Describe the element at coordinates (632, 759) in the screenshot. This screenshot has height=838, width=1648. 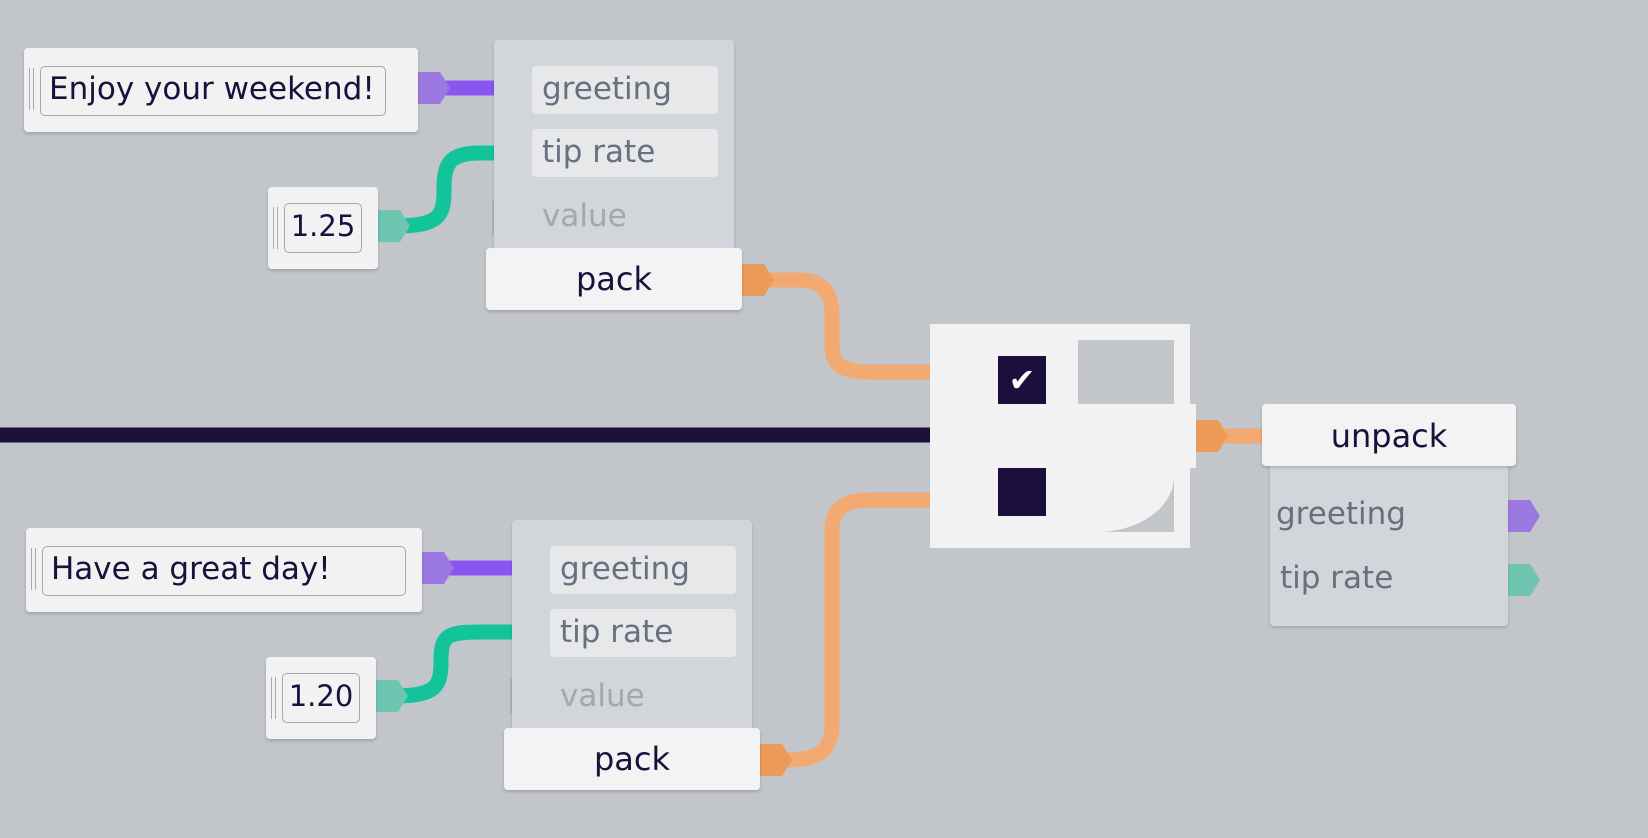
I see `bottom-pack-node: pack` at that location.